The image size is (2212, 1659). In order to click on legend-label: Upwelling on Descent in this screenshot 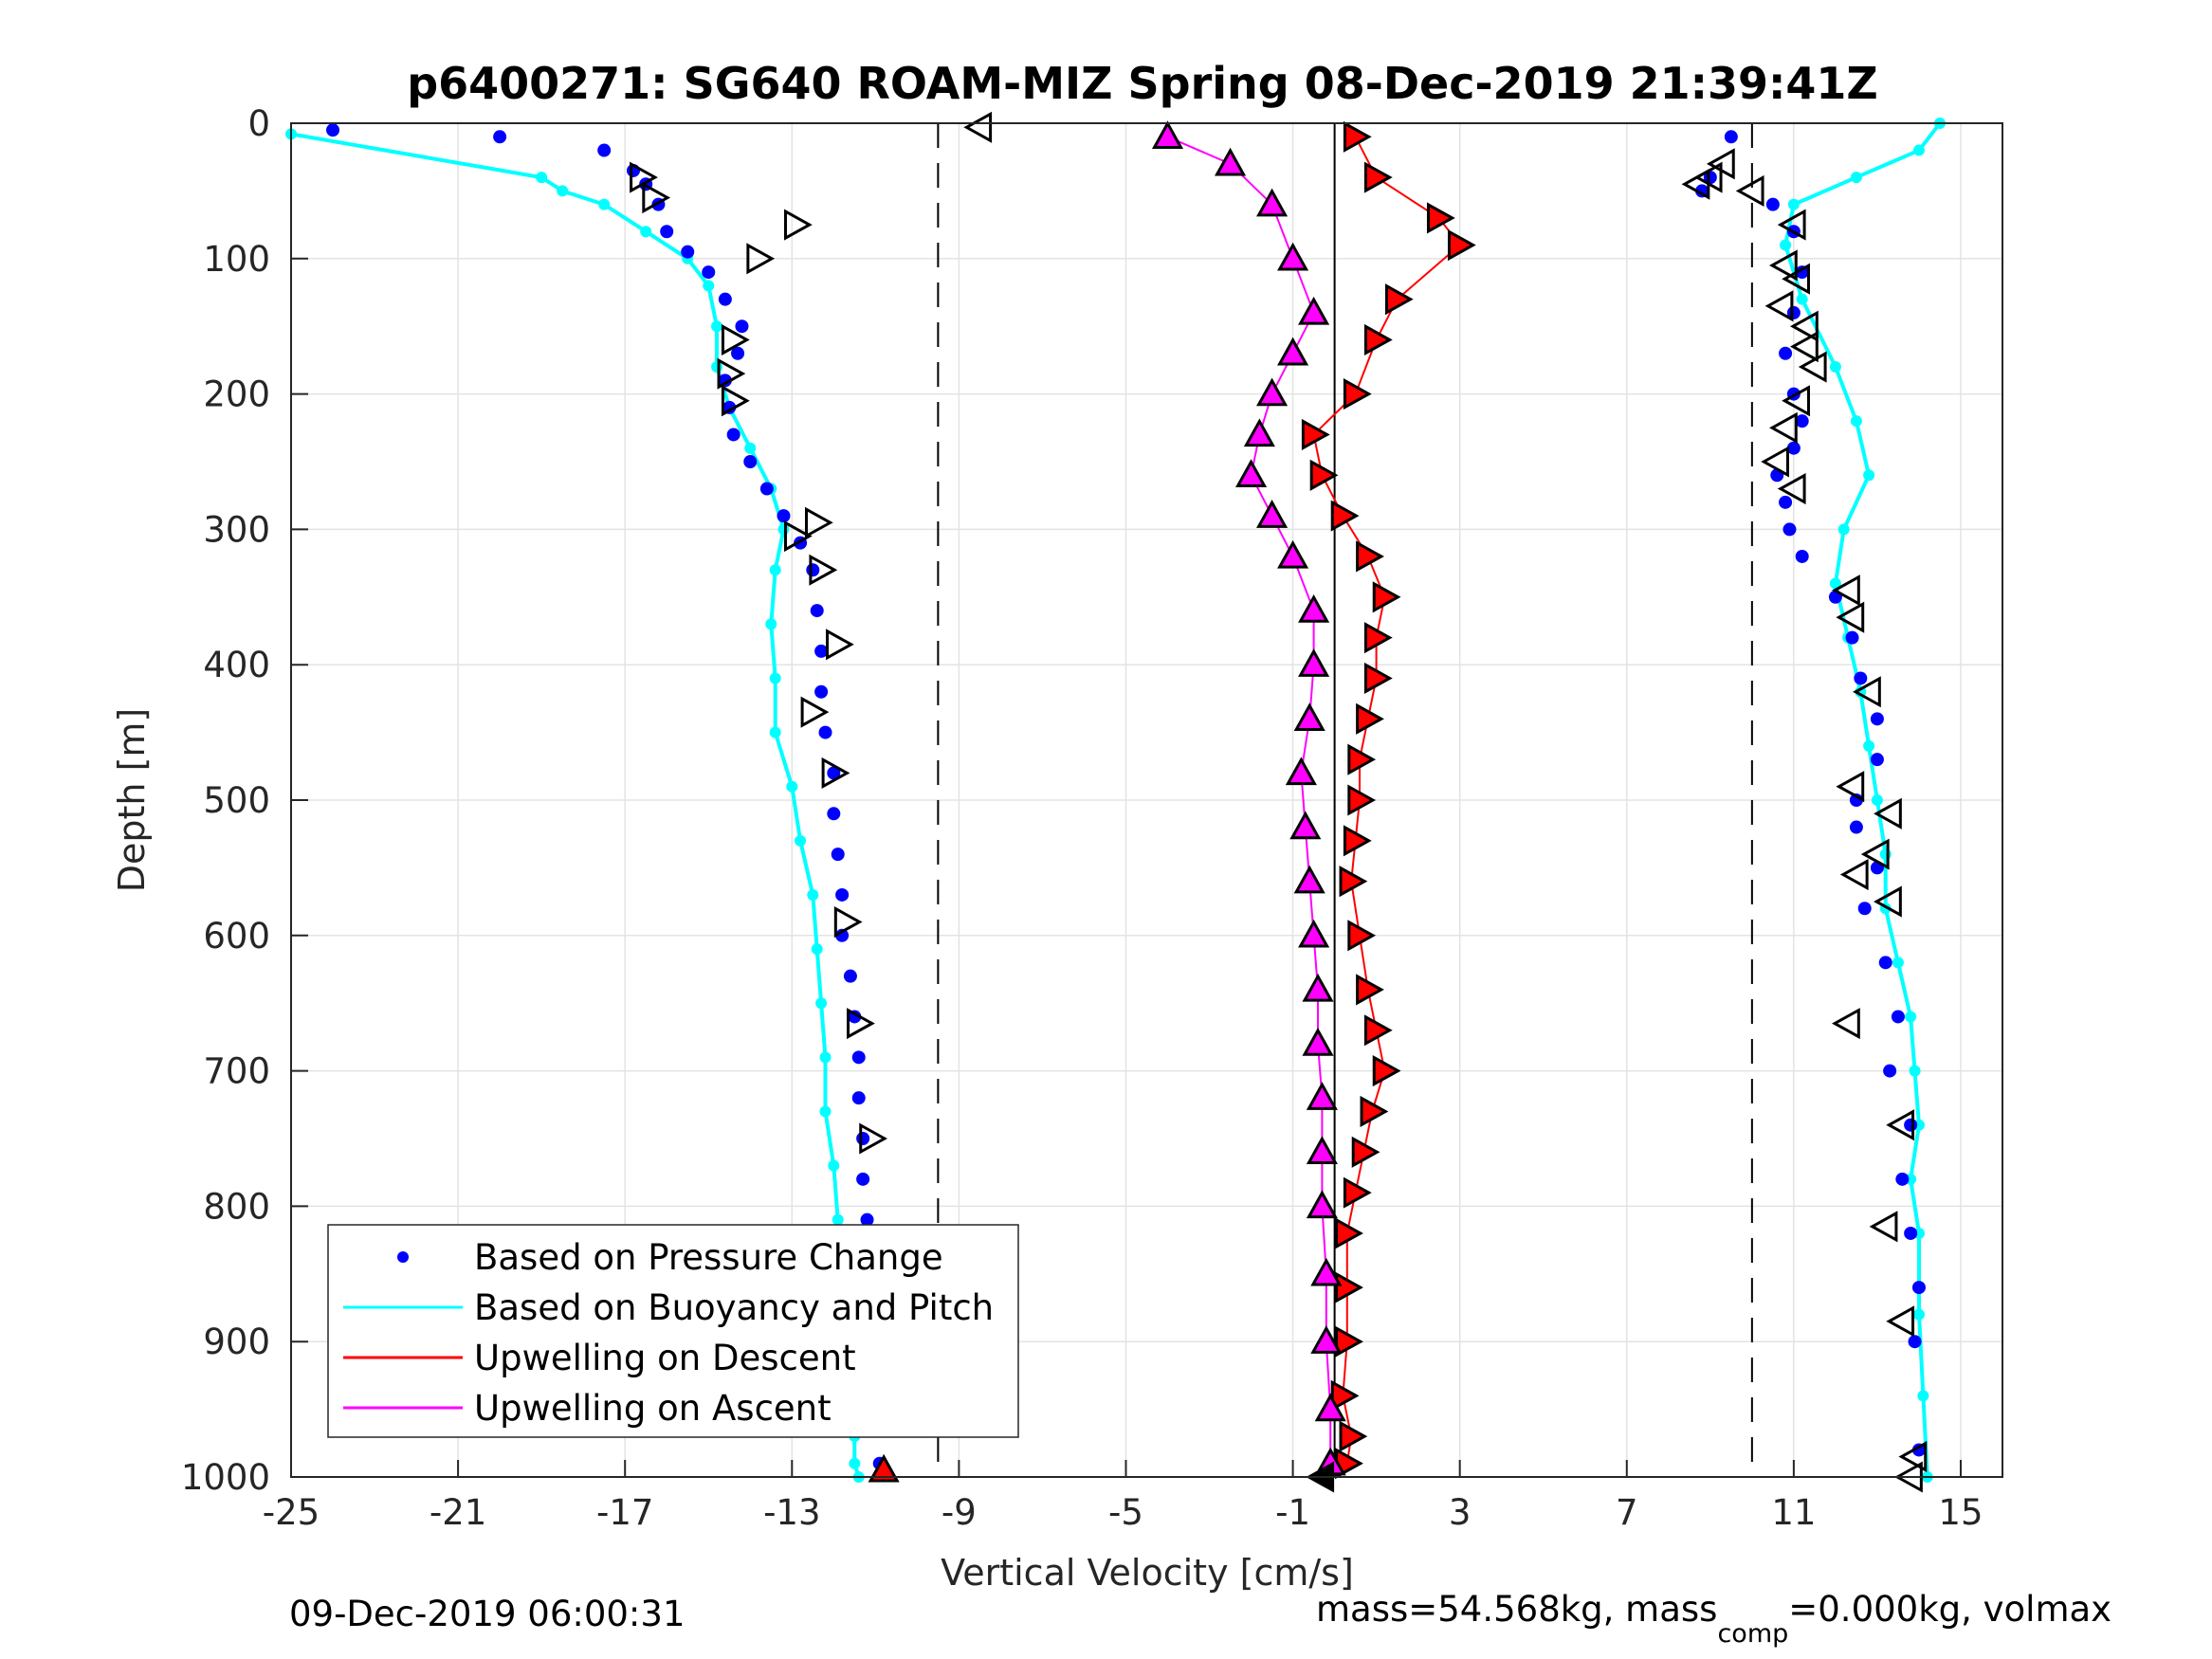, I will do `click(665, 1358)`.